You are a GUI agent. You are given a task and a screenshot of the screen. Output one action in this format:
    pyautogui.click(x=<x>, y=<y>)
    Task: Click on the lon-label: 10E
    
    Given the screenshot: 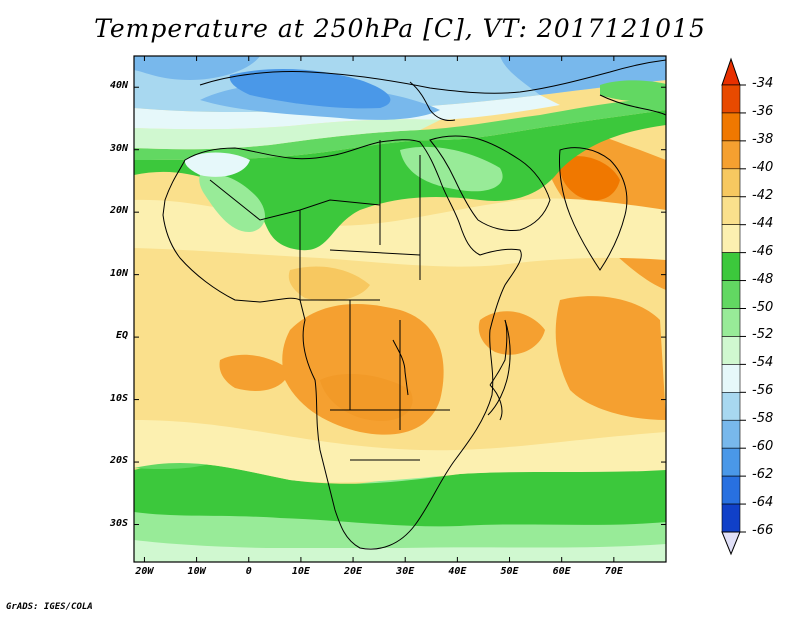 What is the action you would take?
    pyautogui.click(x=300, y=571)
    